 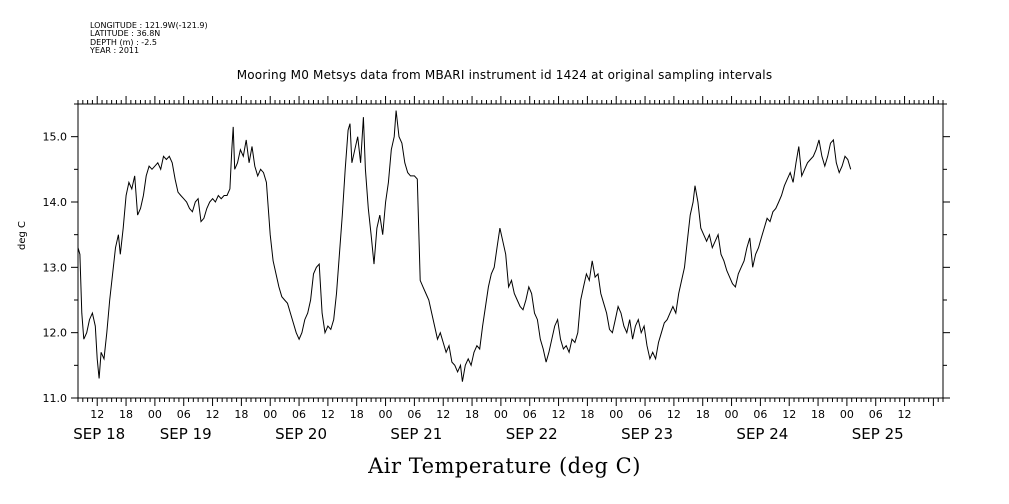 I want to click on y-tick-label: 11.0, so click(x=55, y=398).